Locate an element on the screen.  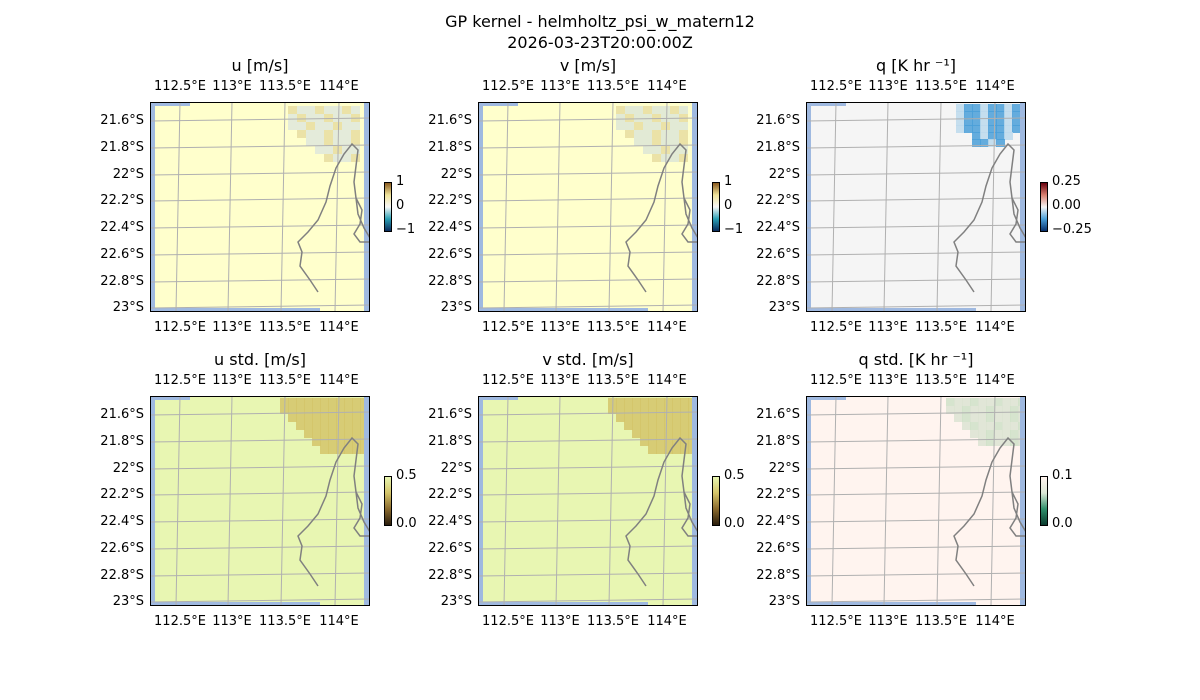
xtick-label-top: 113.5°E is located at coordinates (613, 380).